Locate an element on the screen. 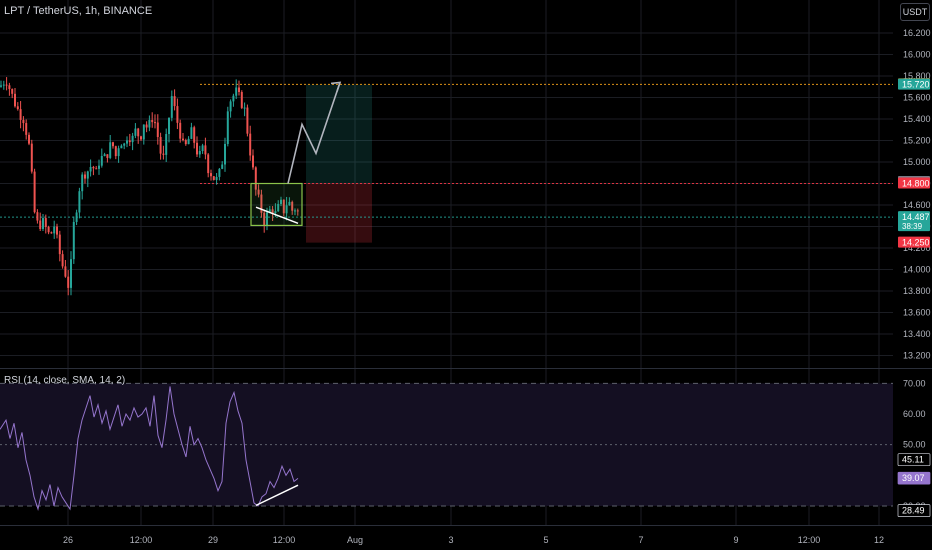 Image resolution: width=932 pixels, height=550 pixels. price-tick-label: 13.600 is located at coordinates (917, 313).